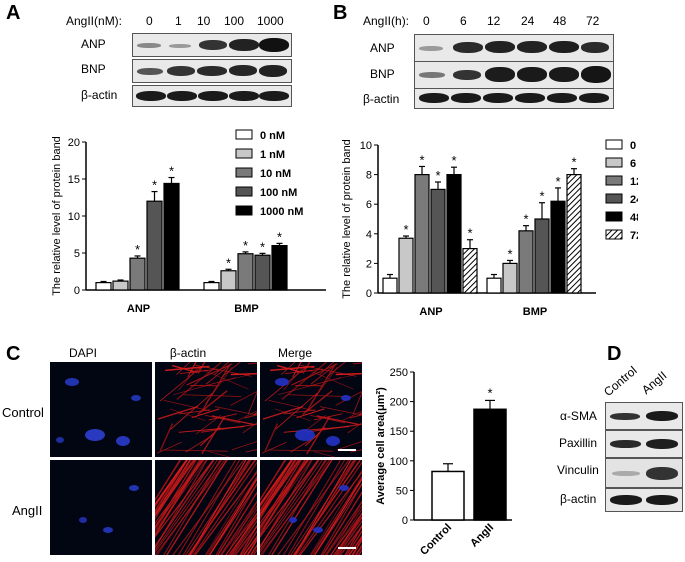 The height and width of the screenshot is (562, 685). Describe the element at coordinates (381, 446) in the screenshot. I see `y-axis-label: Average cell area(μm²)` at that location.